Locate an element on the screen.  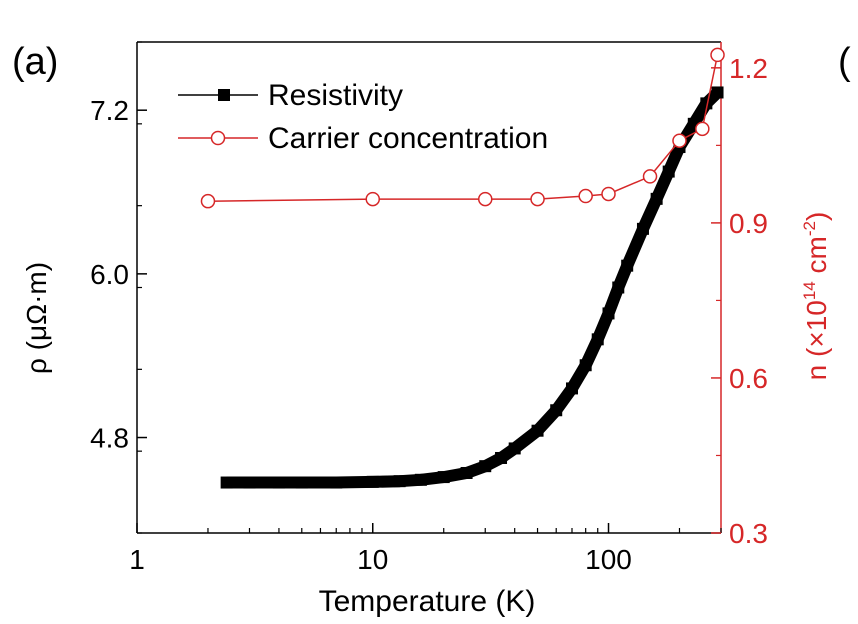
y-right-tick-label: 0.9 is located at coordinates (748, 223).